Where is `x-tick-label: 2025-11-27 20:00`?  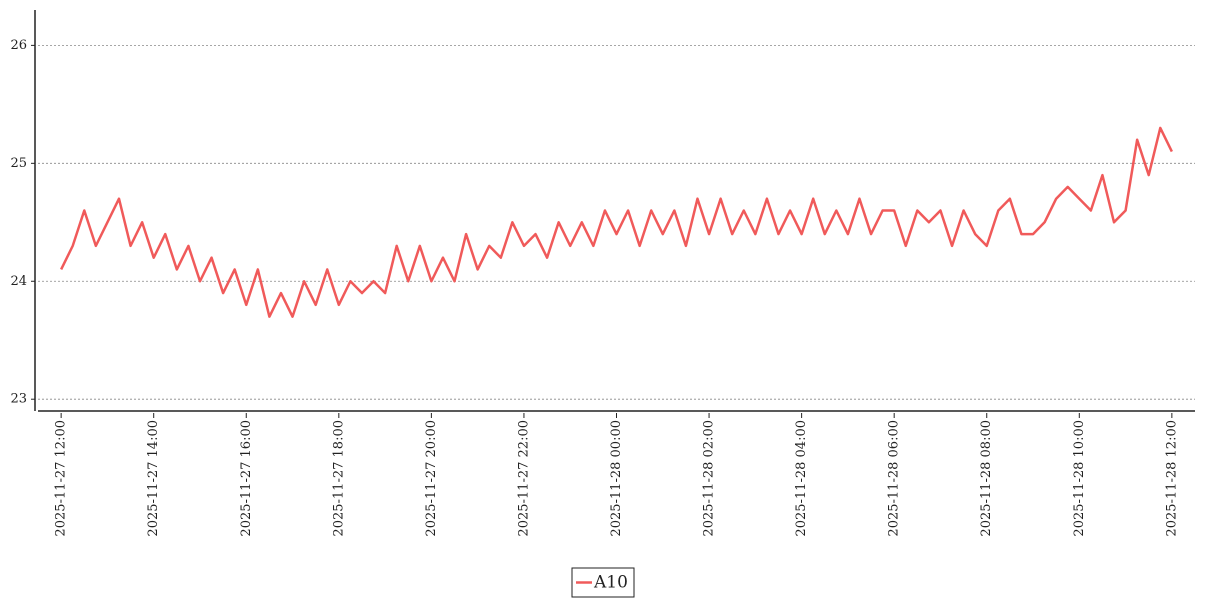 x-tick-label: 2025-11-27 20:00 is located at coordinates (431, 478).